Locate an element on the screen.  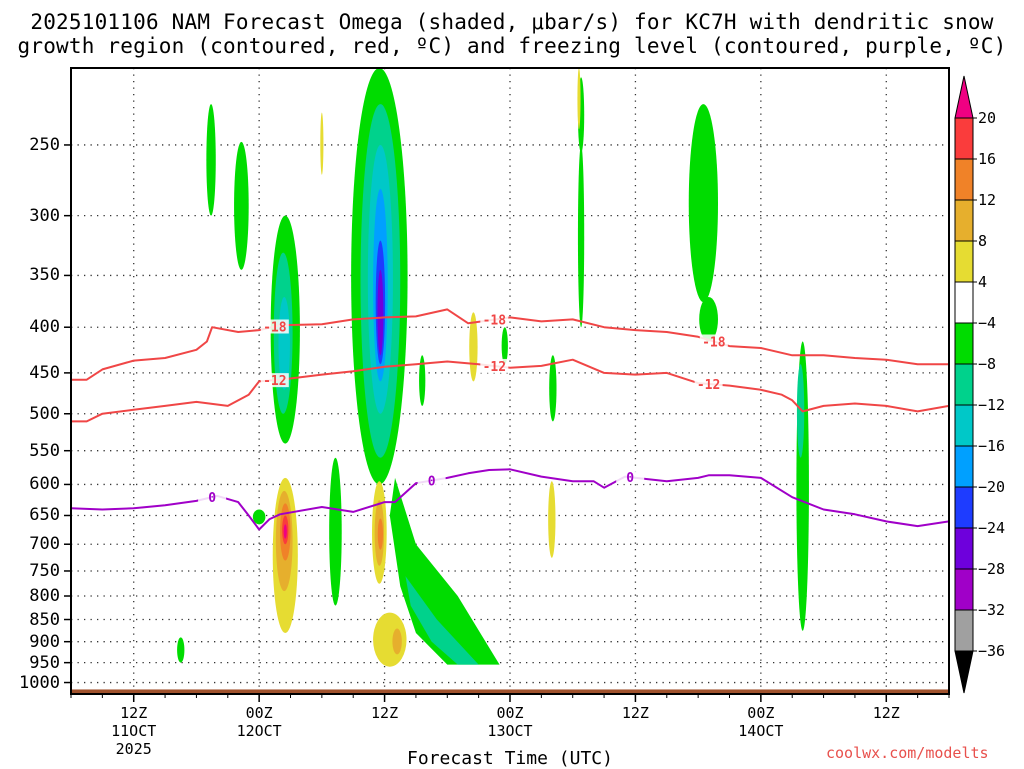
y-tick-label: 850 is located at coordinates (44, 619).